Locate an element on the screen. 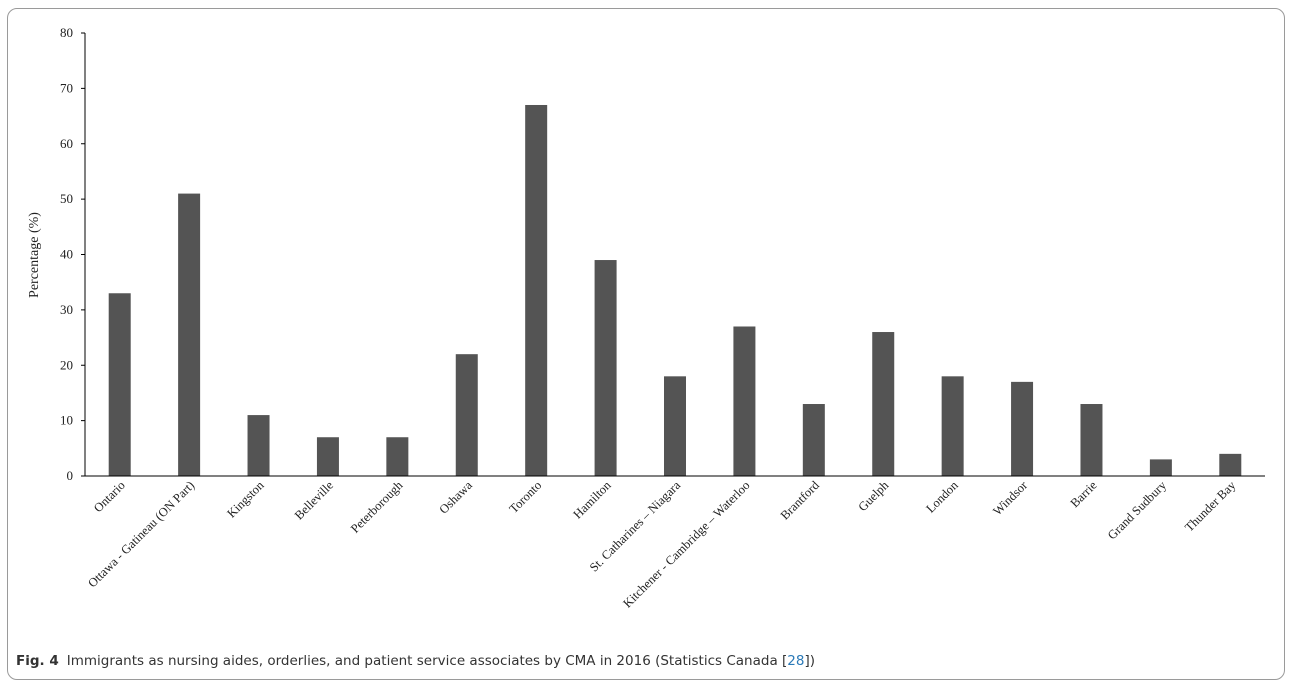 The width and height of the screenshot is (1290, 687). caption-text-end: ]) is located at coordinates (810, 661).